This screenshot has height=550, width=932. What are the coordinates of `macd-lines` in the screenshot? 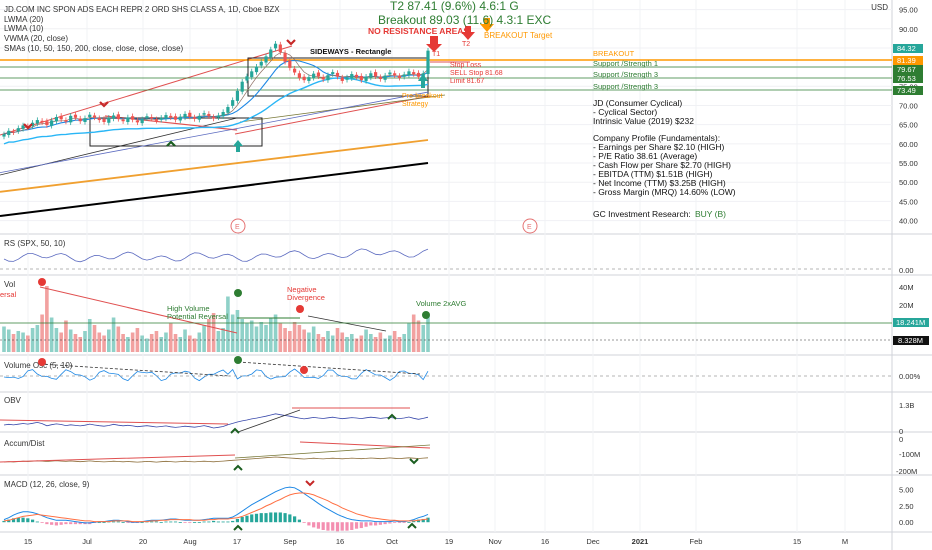 It's located at (216, 505).